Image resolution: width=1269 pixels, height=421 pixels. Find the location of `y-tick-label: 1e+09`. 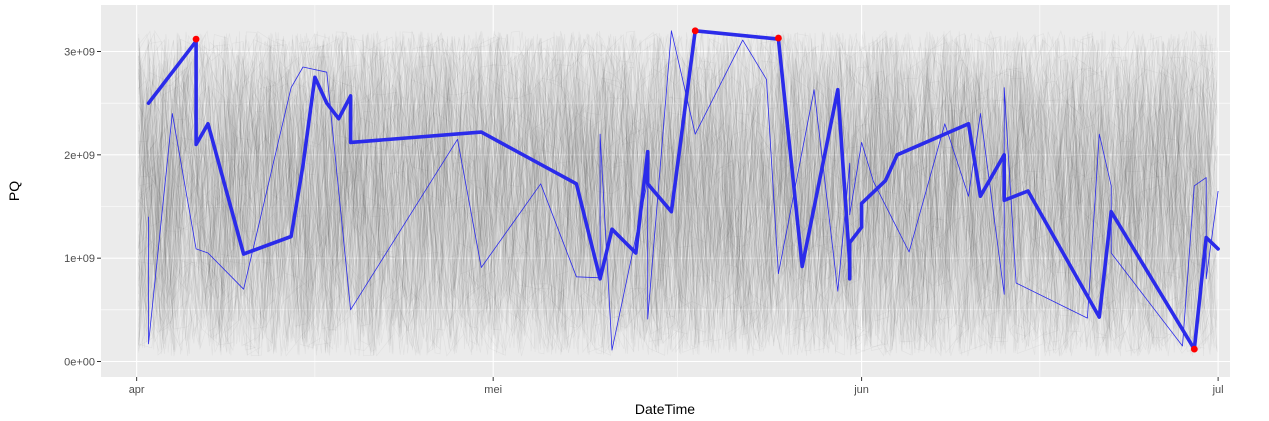

y-tick-label: 1e+09 is located at coordinates (79, 259).